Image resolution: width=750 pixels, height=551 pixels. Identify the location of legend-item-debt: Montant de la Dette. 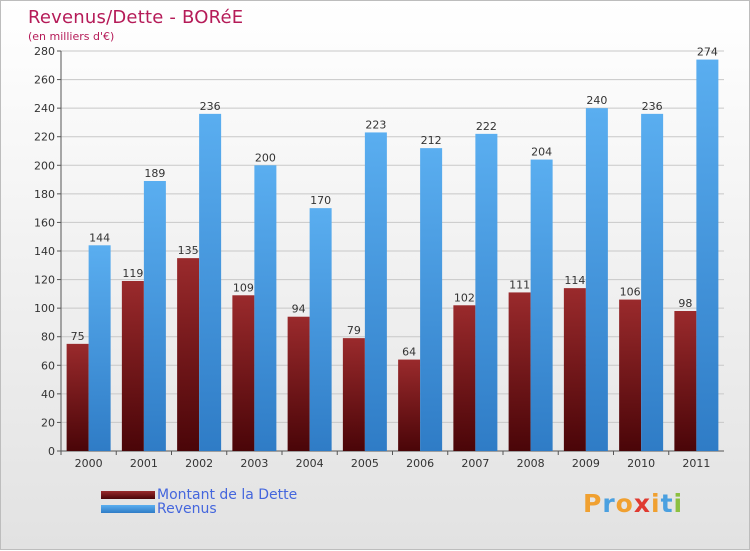
(199, 495).